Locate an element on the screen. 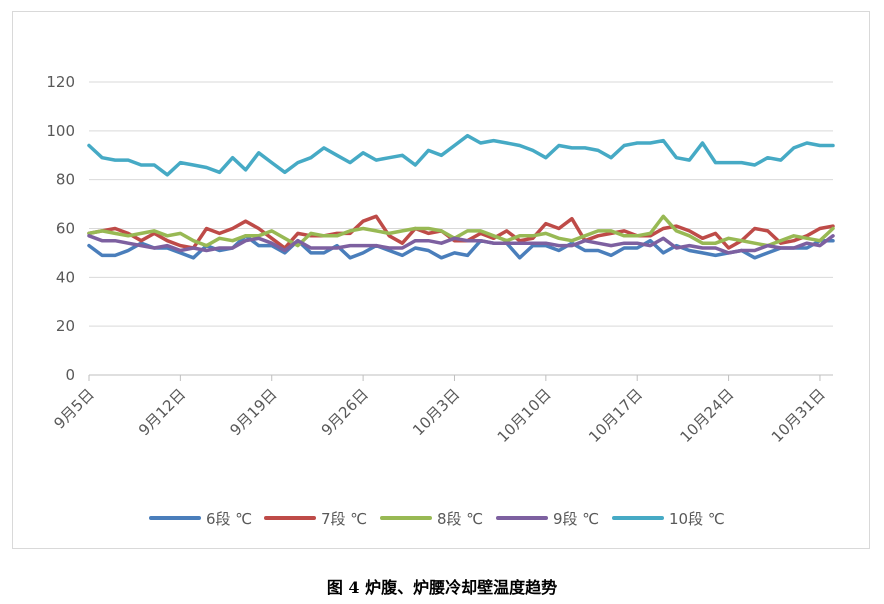 This screenshot has height=604, width=884. figure-caption: 图 4 炉腹、炉腰冷却壁温度趋势 is located at coordinates (442, 587).